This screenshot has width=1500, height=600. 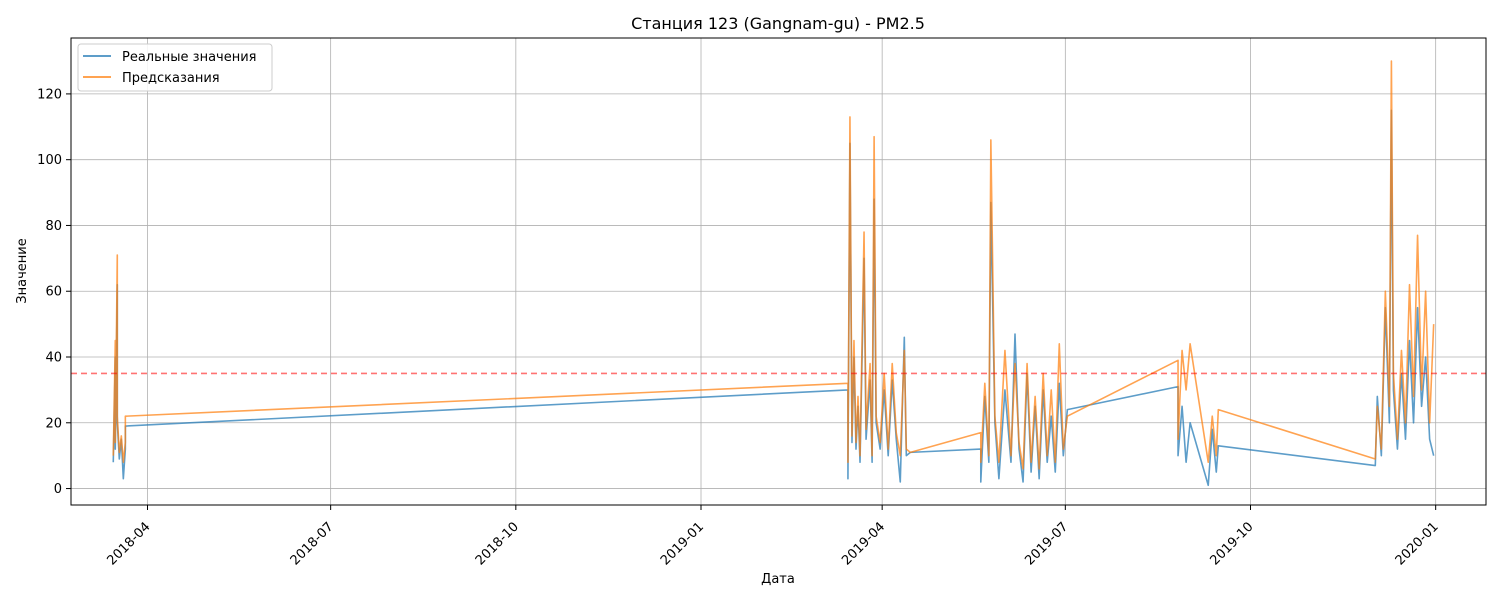 I want to click on y-tick-label: 0, so click(x=58, y=489).